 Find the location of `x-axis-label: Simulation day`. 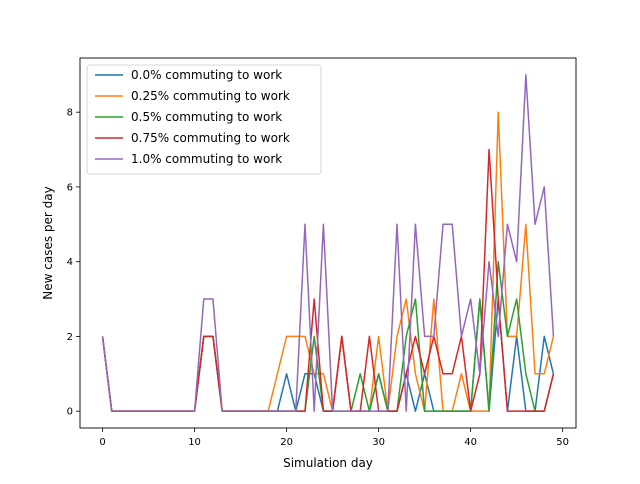

x-axis-label: Simulation day is located at coordinates (328, 463).